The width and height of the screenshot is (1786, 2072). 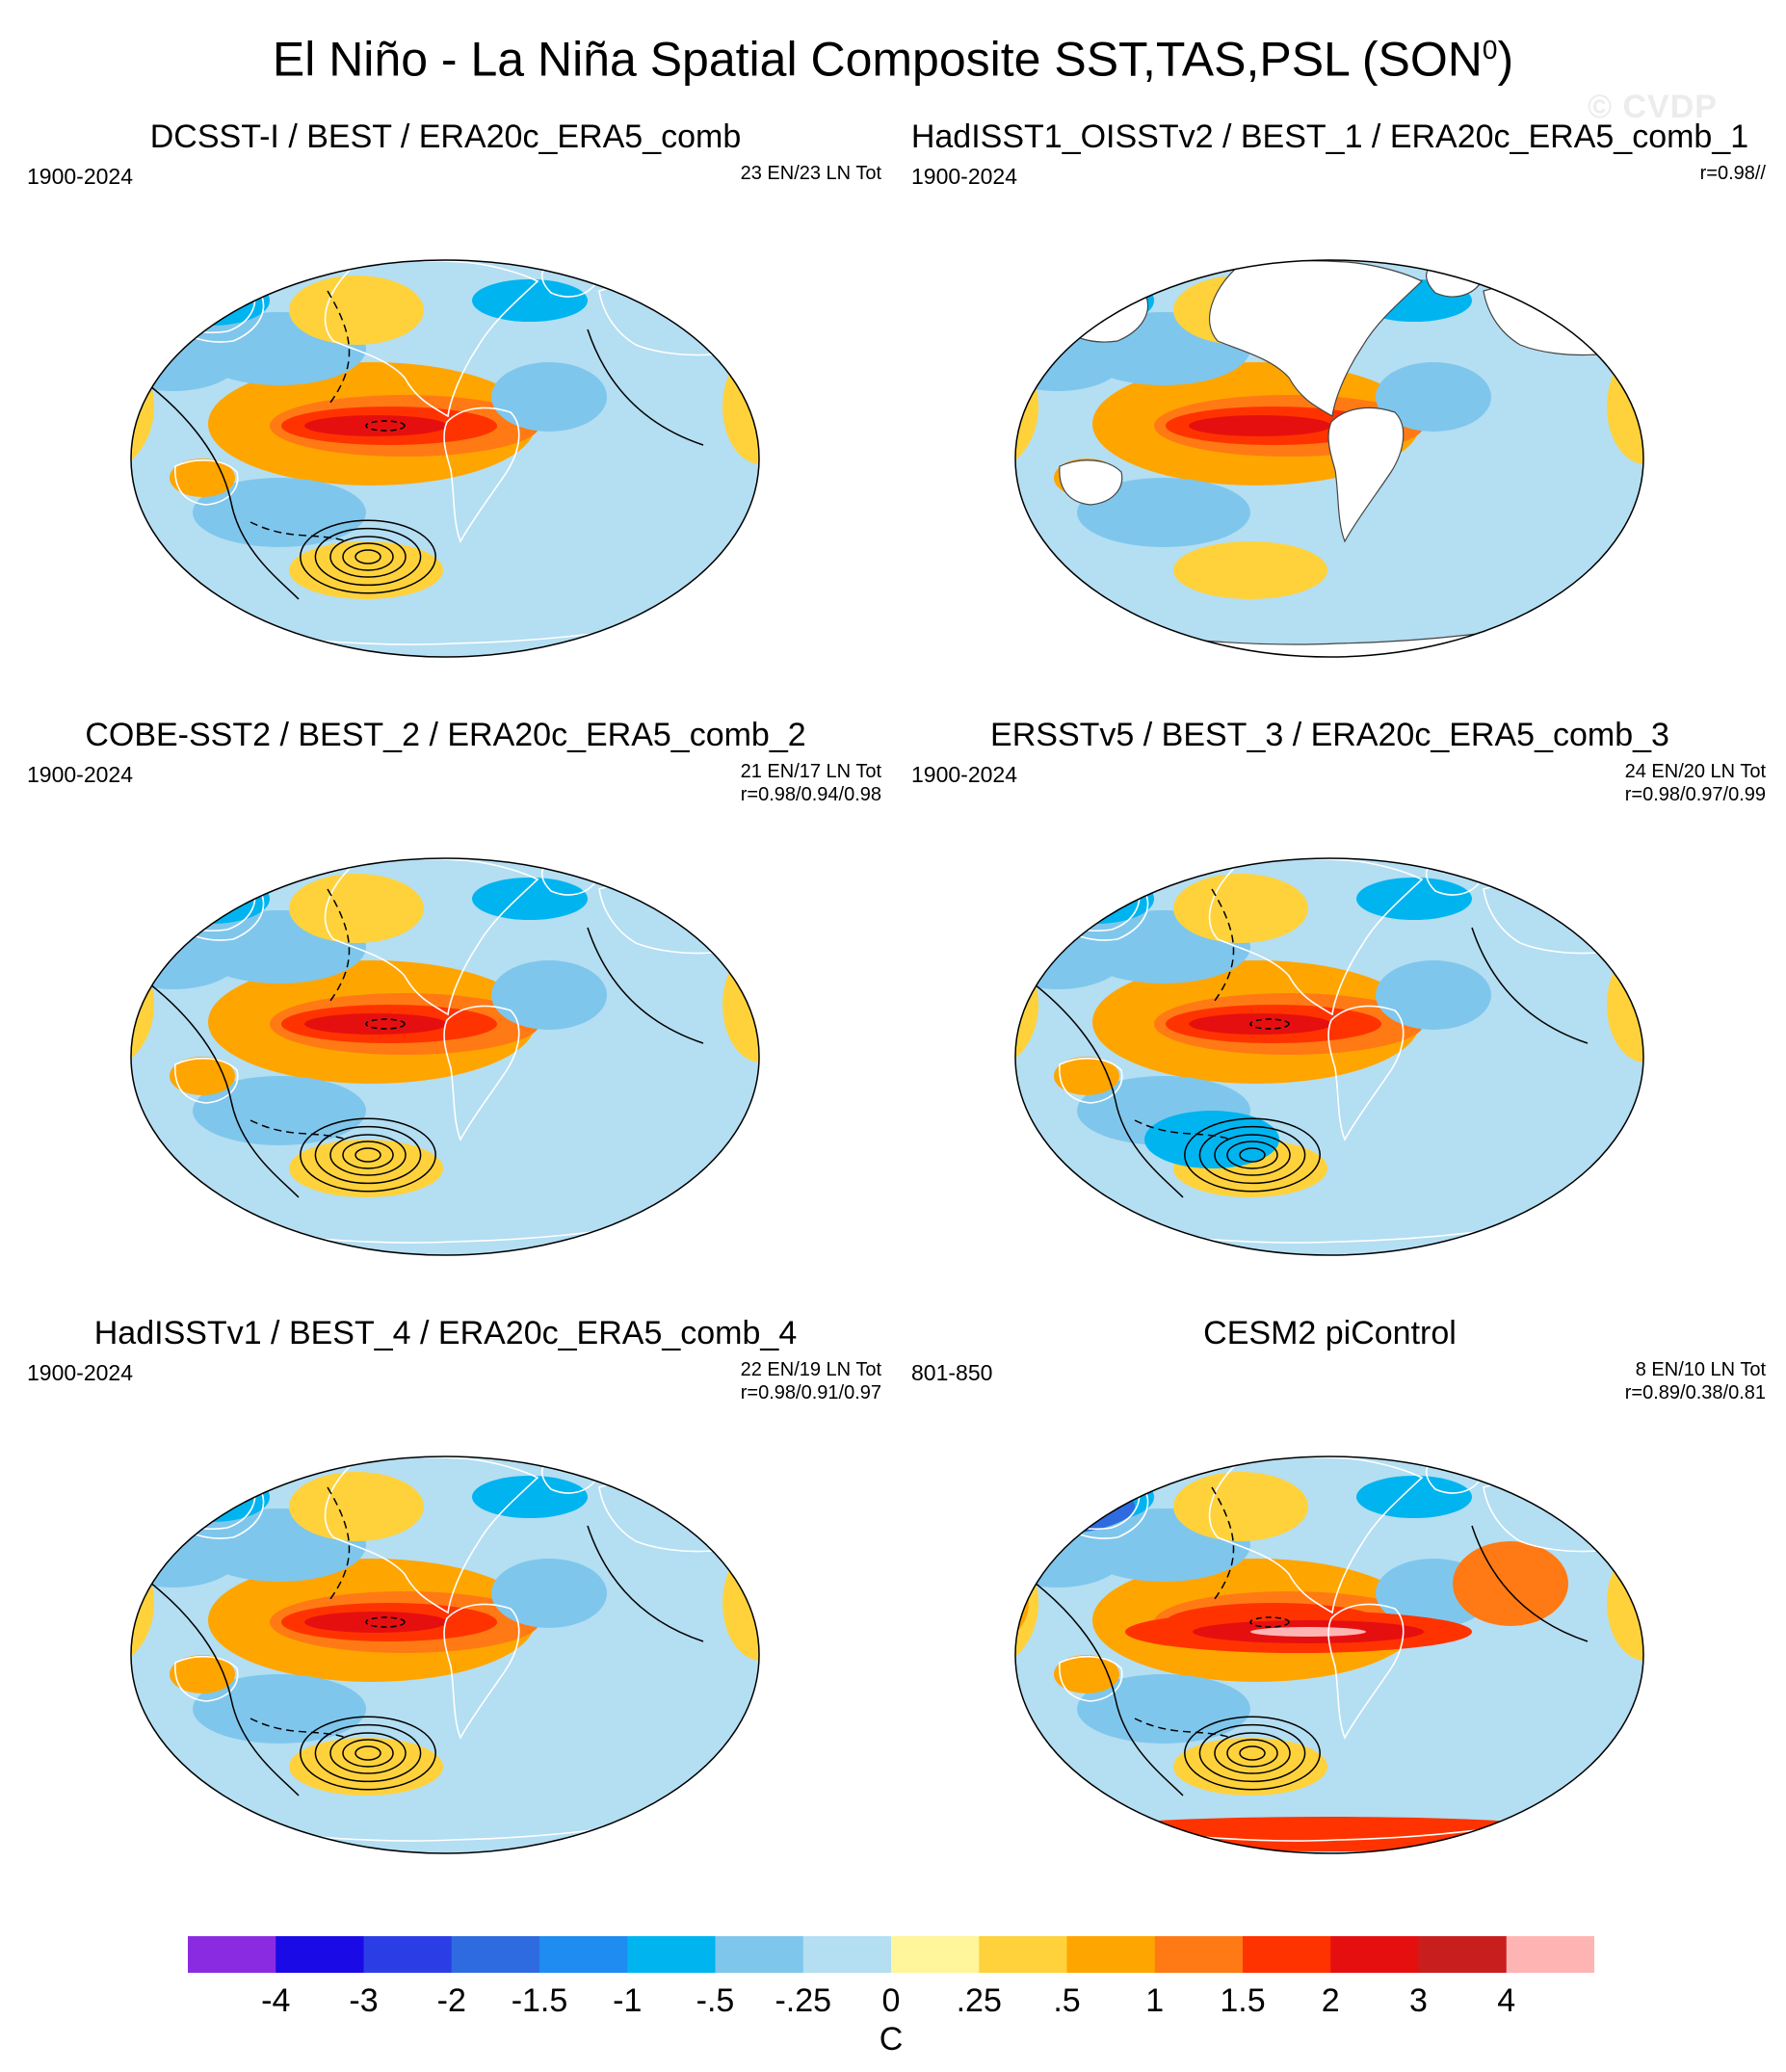 What do you see at coordinates (1695, 1392) in the screenshot?
I see `correlation-values: r=0.89/0.38/0.81` at bounding box center [1695, 1392].